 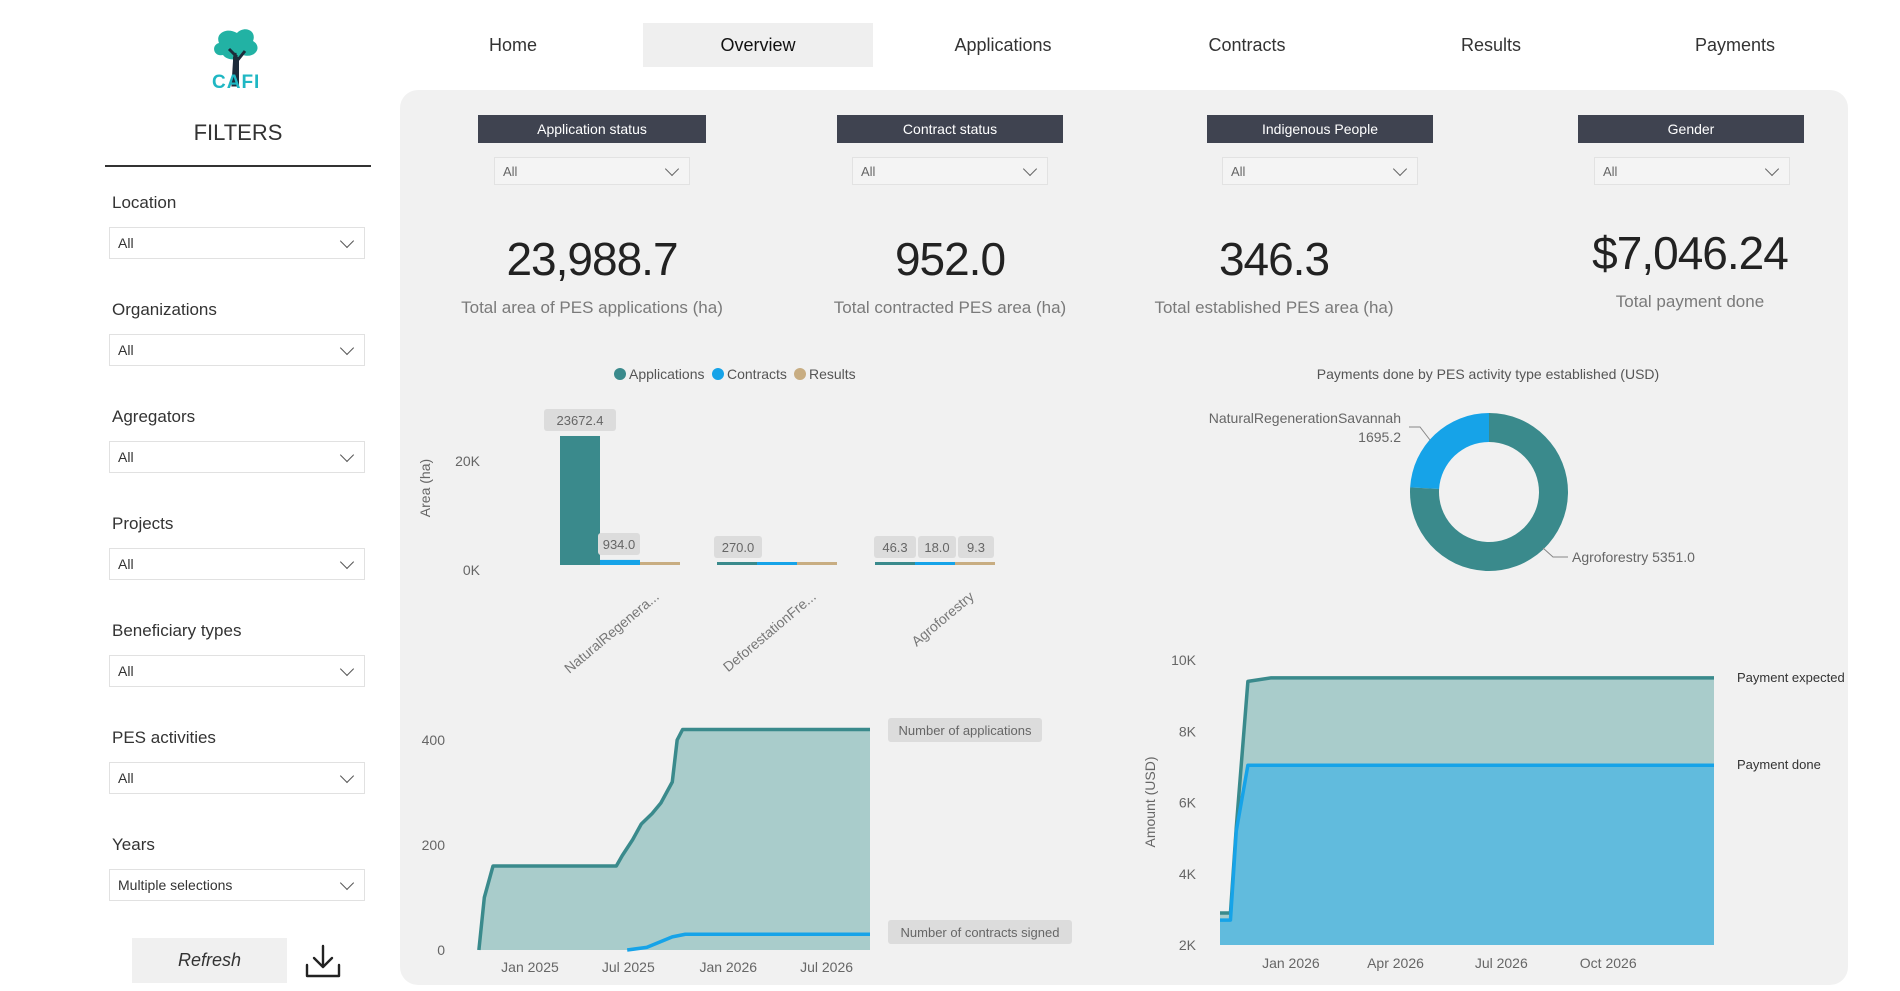 I want to click on filters-title: FILTERS, so click(x=238, y=132).